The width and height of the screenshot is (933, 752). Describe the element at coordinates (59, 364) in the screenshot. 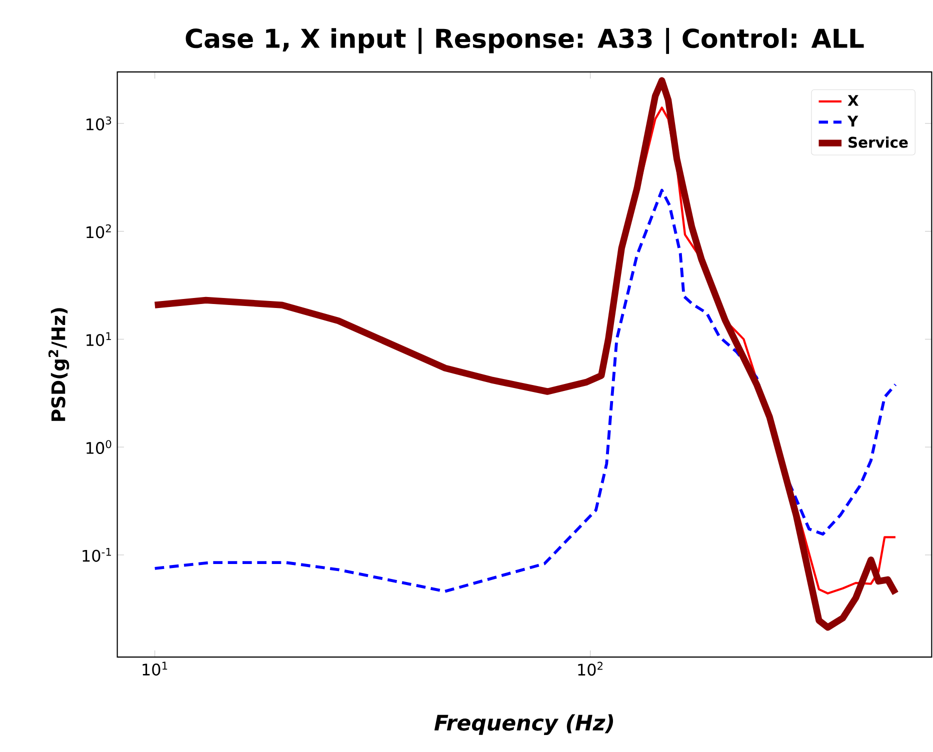

I see `y-axis-title: PSD(g$^{2}$/Hz)` at that location.